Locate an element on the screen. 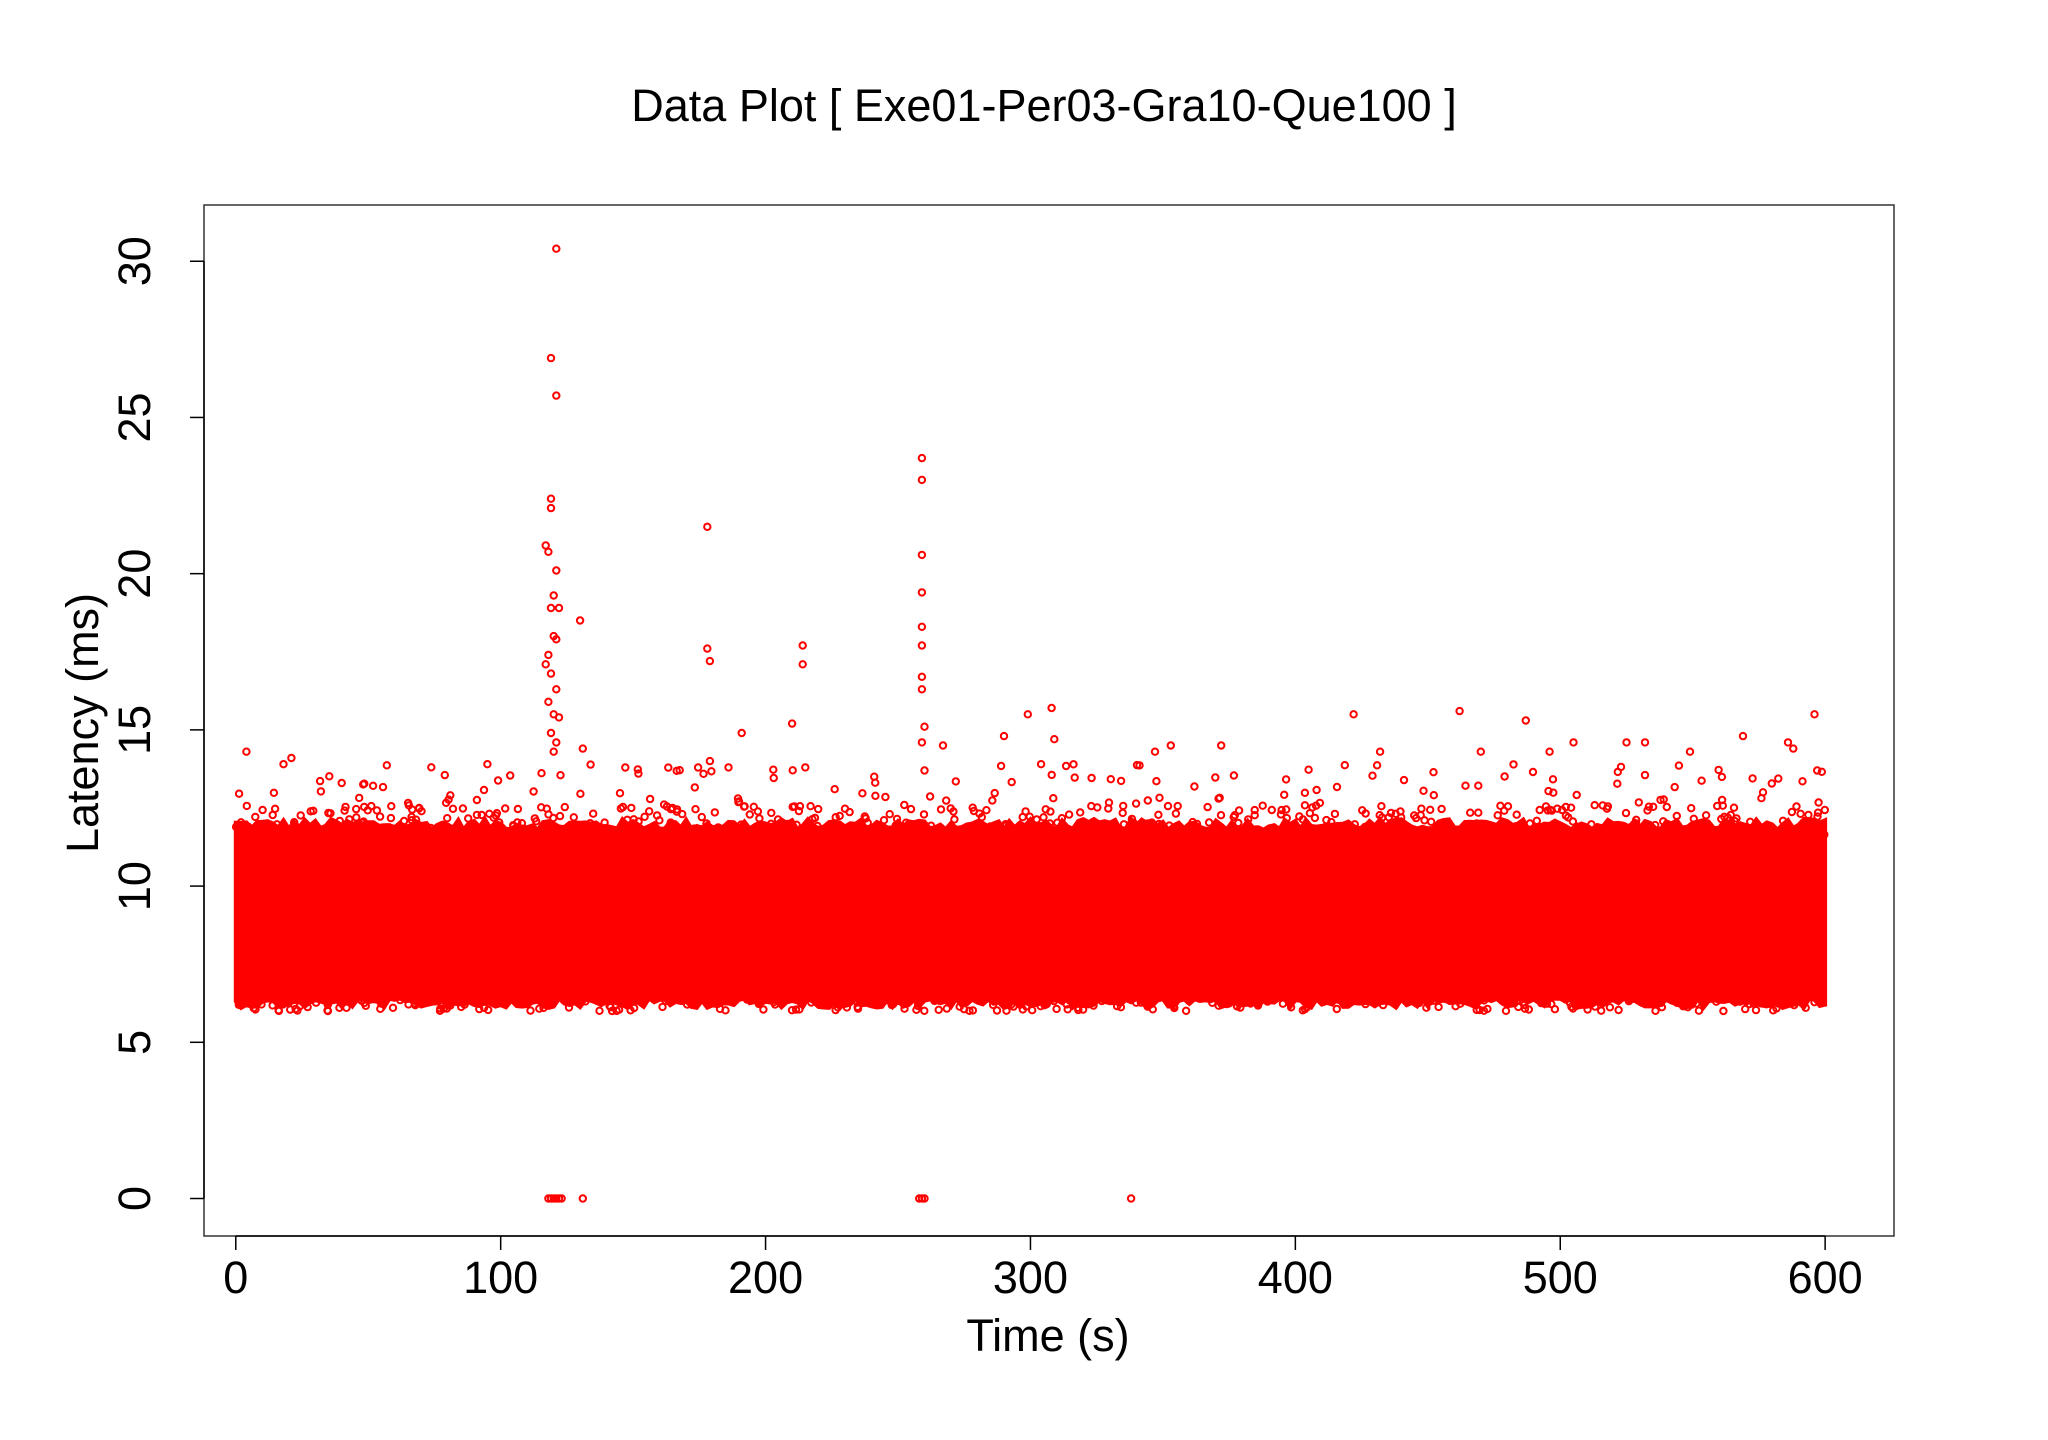 This screenshot has width=2048, height=1440. y-tick-label: 30 is located at coordinates (134, 261).